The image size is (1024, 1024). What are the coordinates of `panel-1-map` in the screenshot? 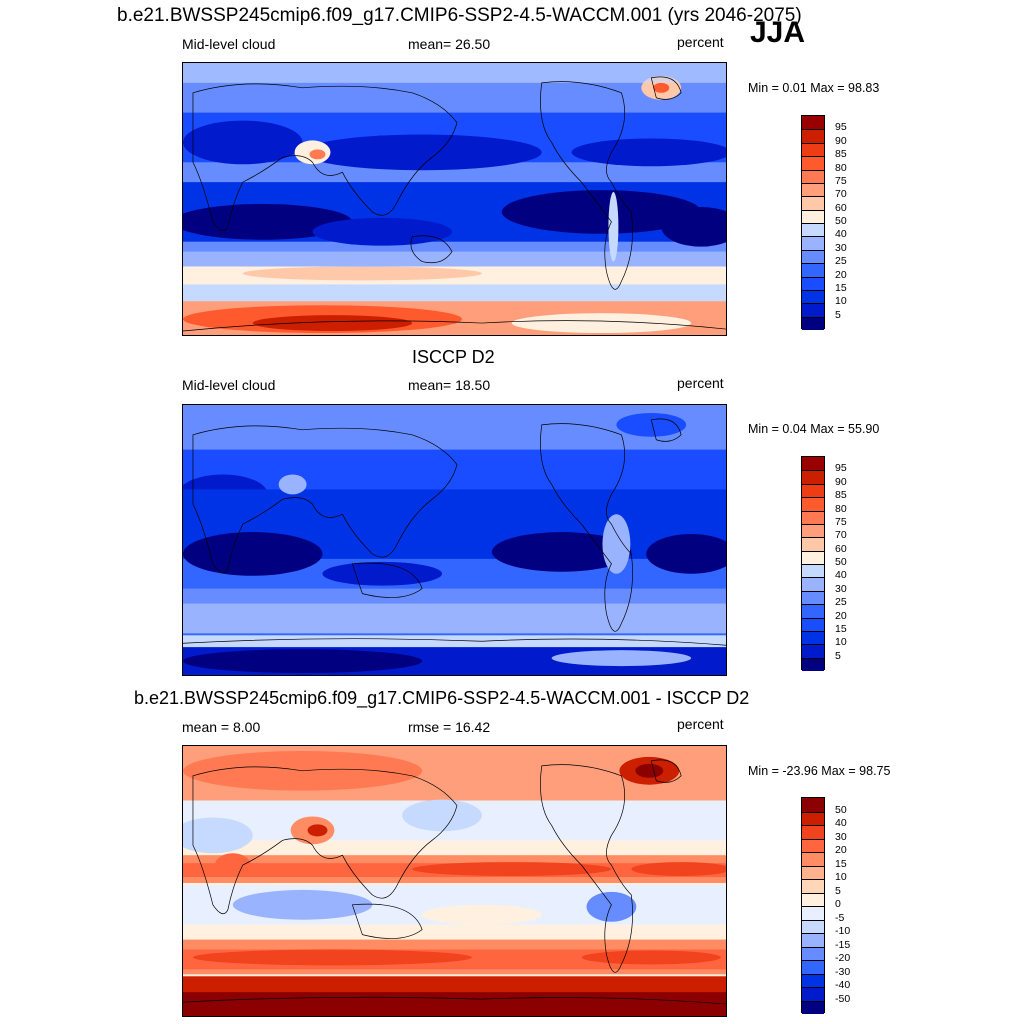 It's located at (454, 199).